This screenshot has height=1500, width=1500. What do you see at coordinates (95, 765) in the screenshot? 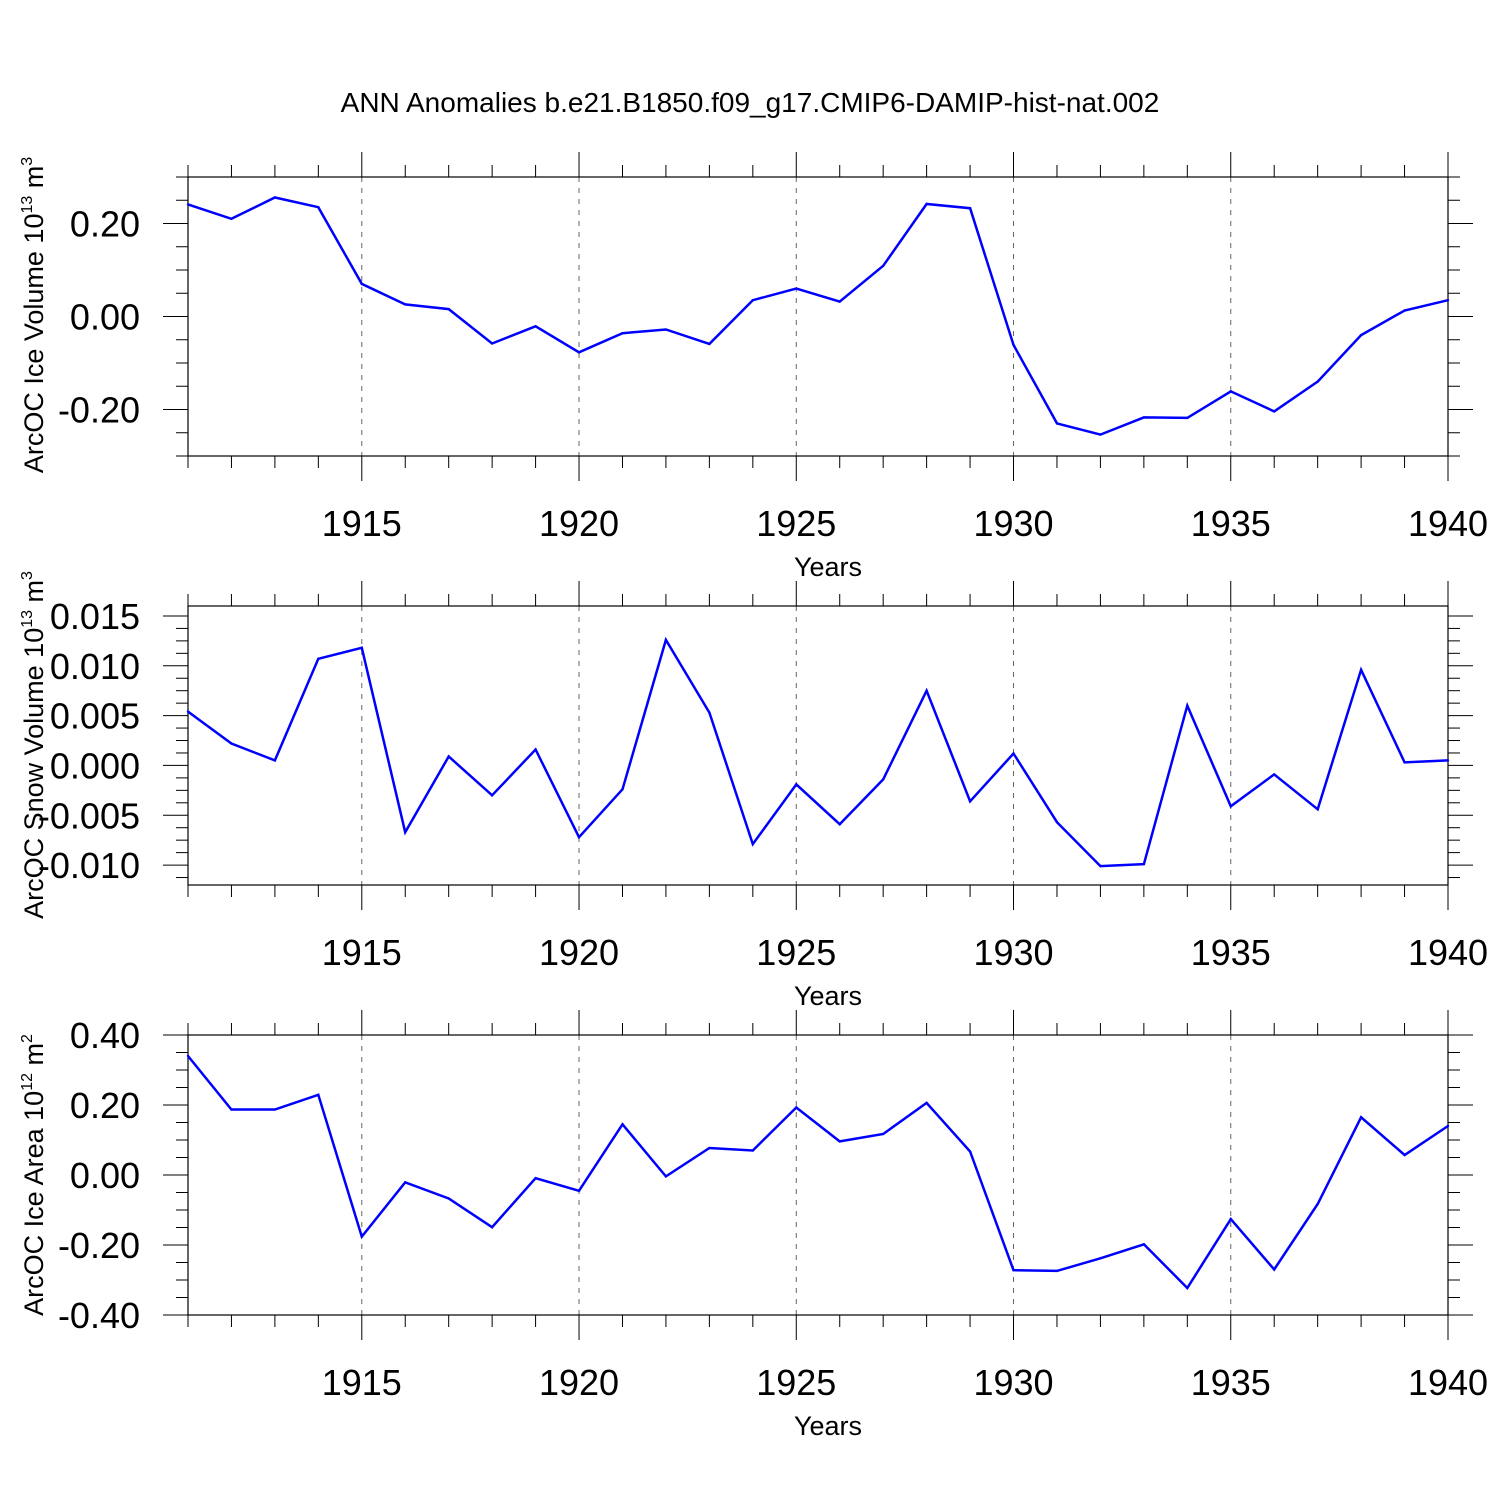
I see `y-tick-label: 0.000` at bounding box center [95, 765].